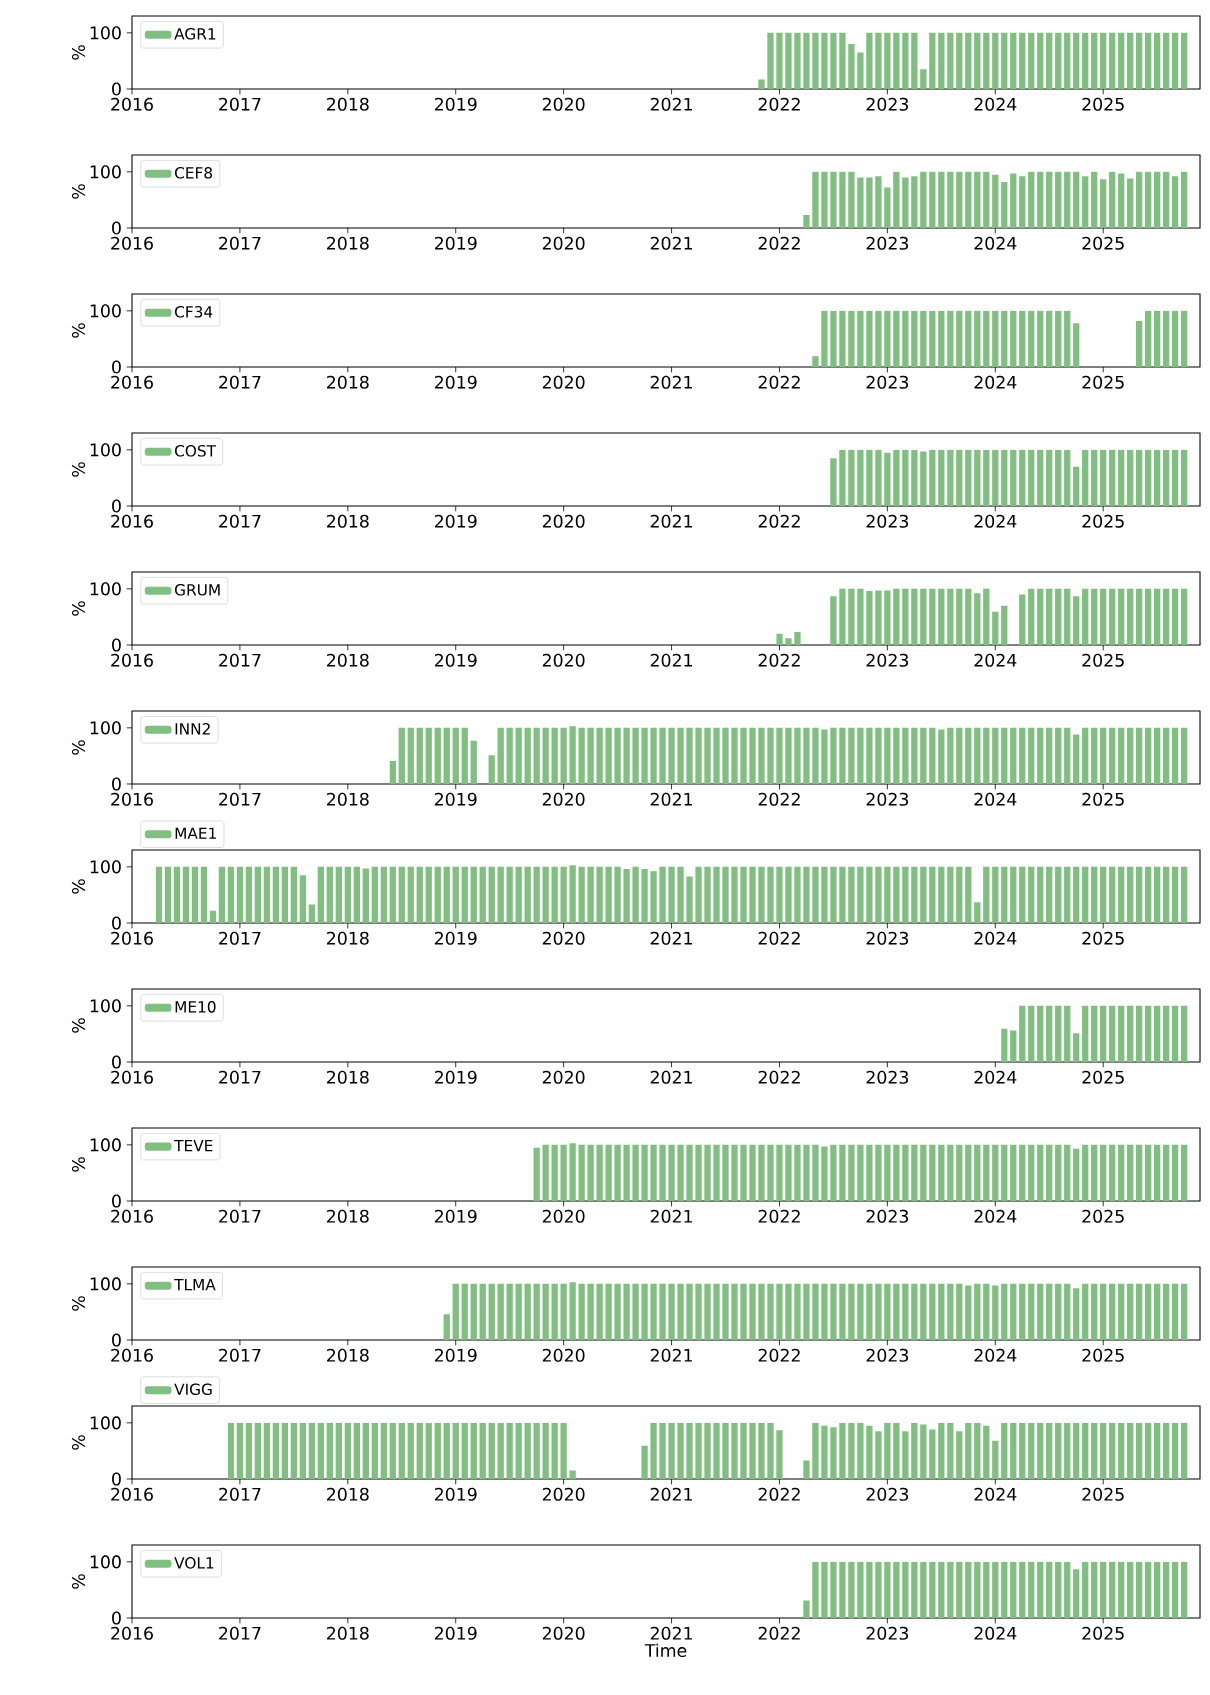  Describe the element at coordinates (194, 173) in the screenshot. I see `legend-label: CEF8` at that location.